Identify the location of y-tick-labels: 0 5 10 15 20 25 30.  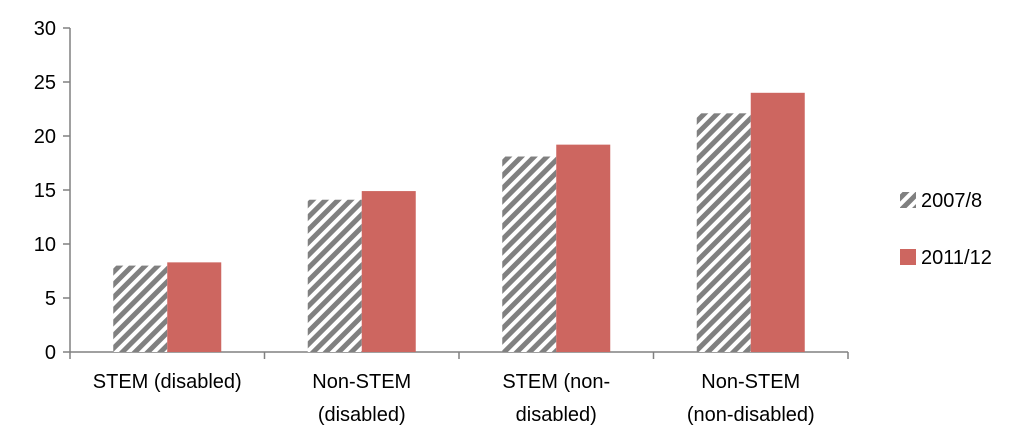
(45, 191).